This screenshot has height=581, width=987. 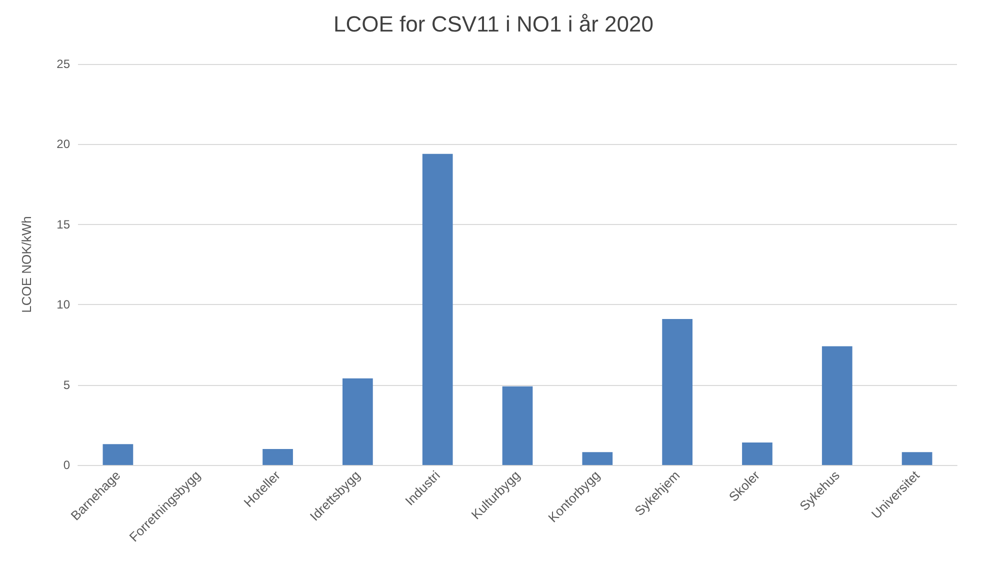 I want to click on chart-title: LCOE for CSV11 i NO1 i år 2020, so click(x=494, y=24).